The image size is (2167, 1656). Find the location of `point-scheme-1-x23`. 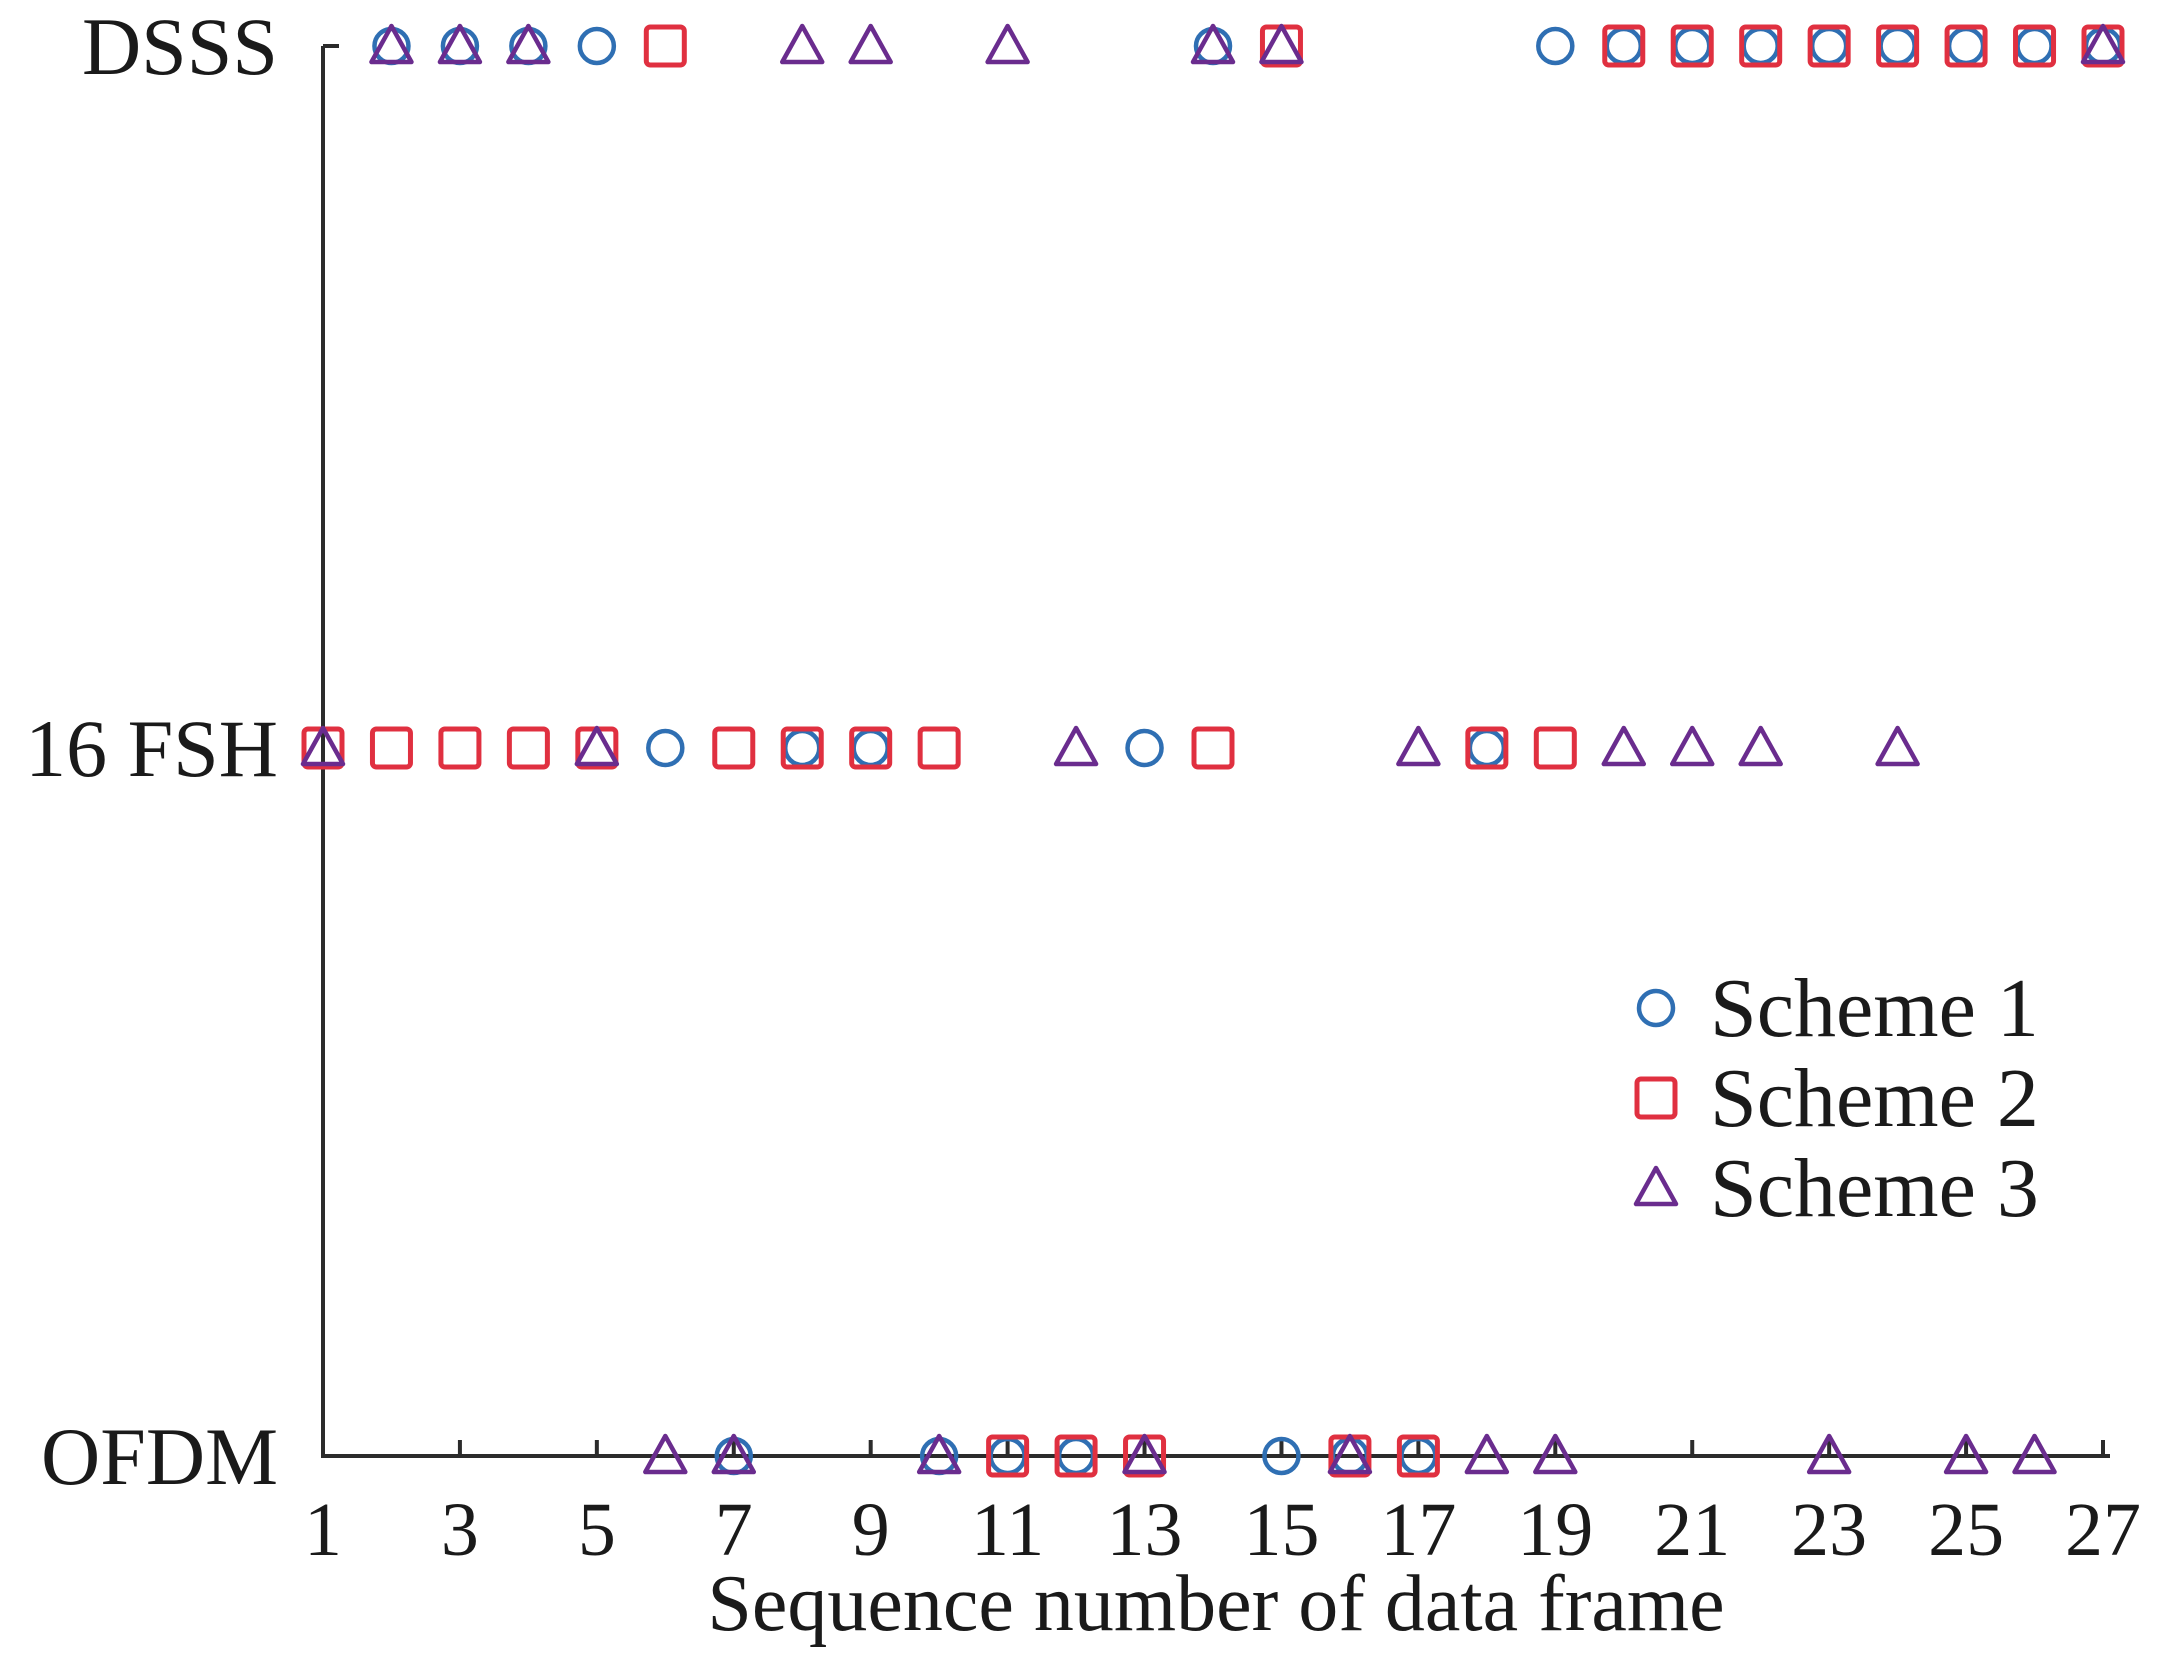

point-scheme-1-x23 is located at coordinates (1829, 46).